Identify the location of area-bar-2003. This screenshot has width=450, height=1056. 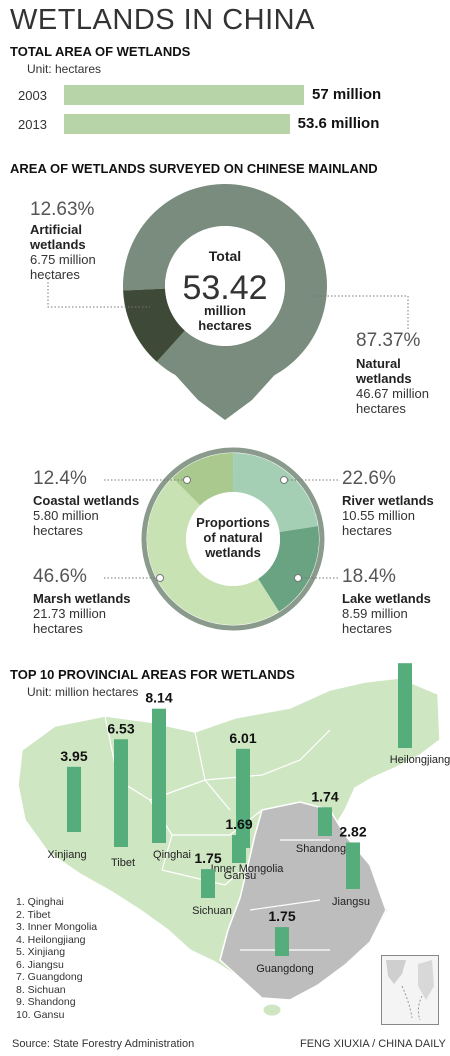
(184, 95).